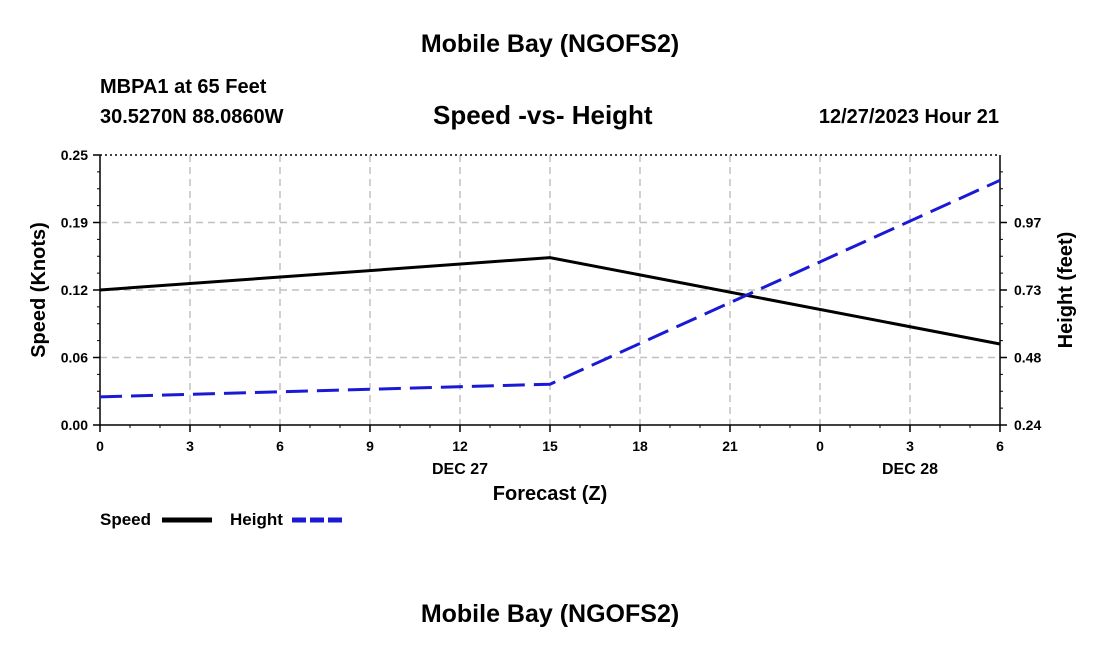 Image resolution: width=1100 pixels, height=650 pixels. Describe the element at coordinates (640, 446) in the screenshot. I see `x-tick-label: 18` at that location.